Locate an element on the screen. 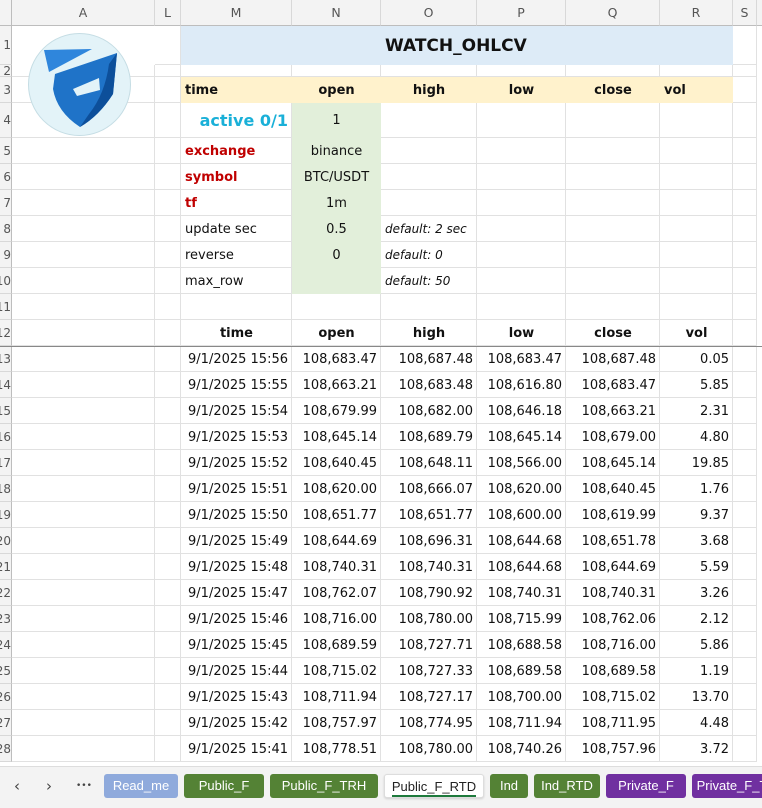 The image size is (762, 808). row-header: 1 is located at coordinates (6, 45).